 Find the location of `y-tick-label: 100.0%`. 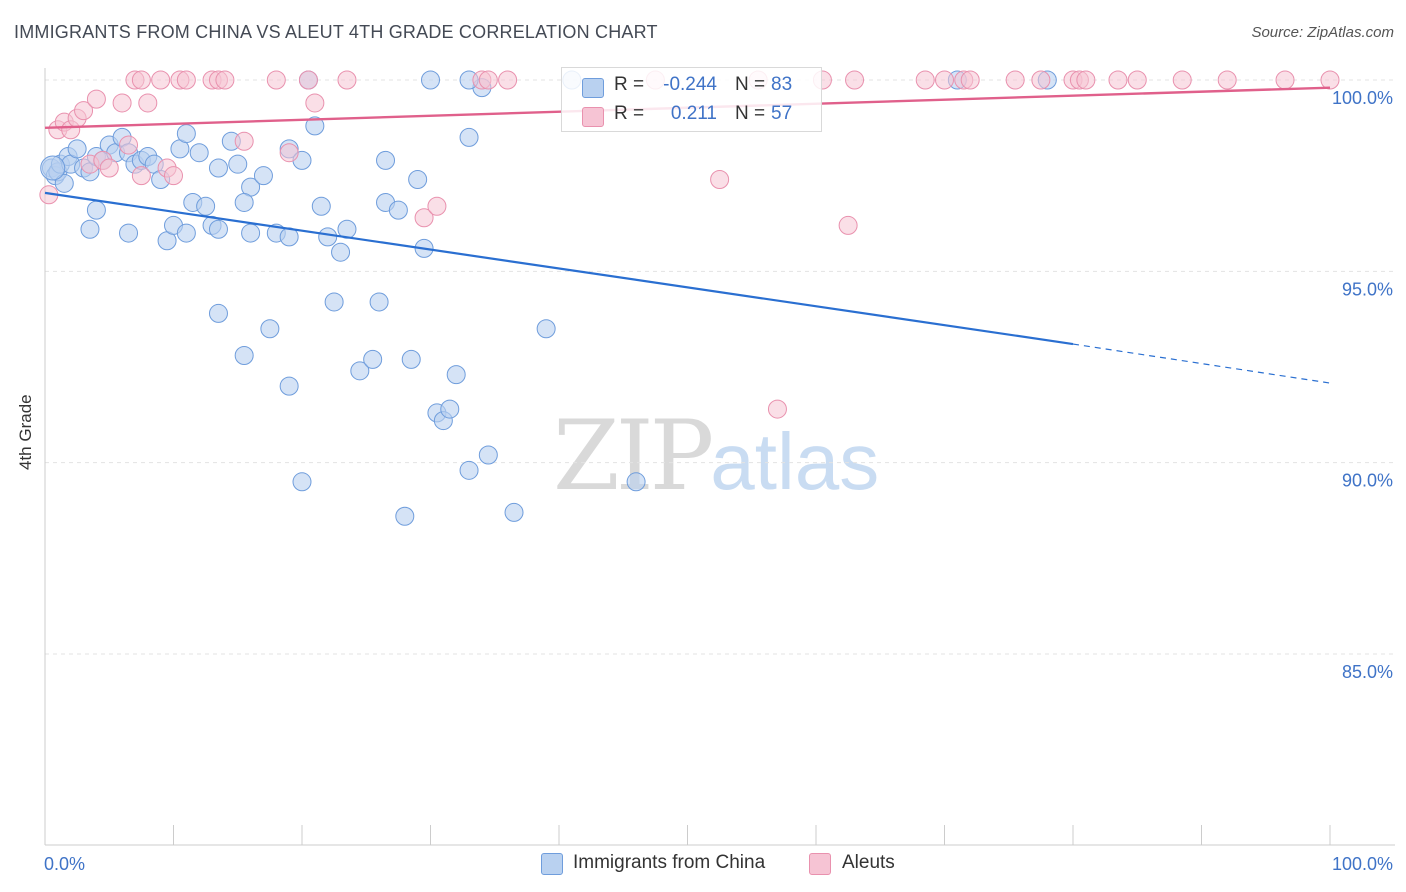

y-tick-label: 100.0% is located at coordinates (1362, 98).